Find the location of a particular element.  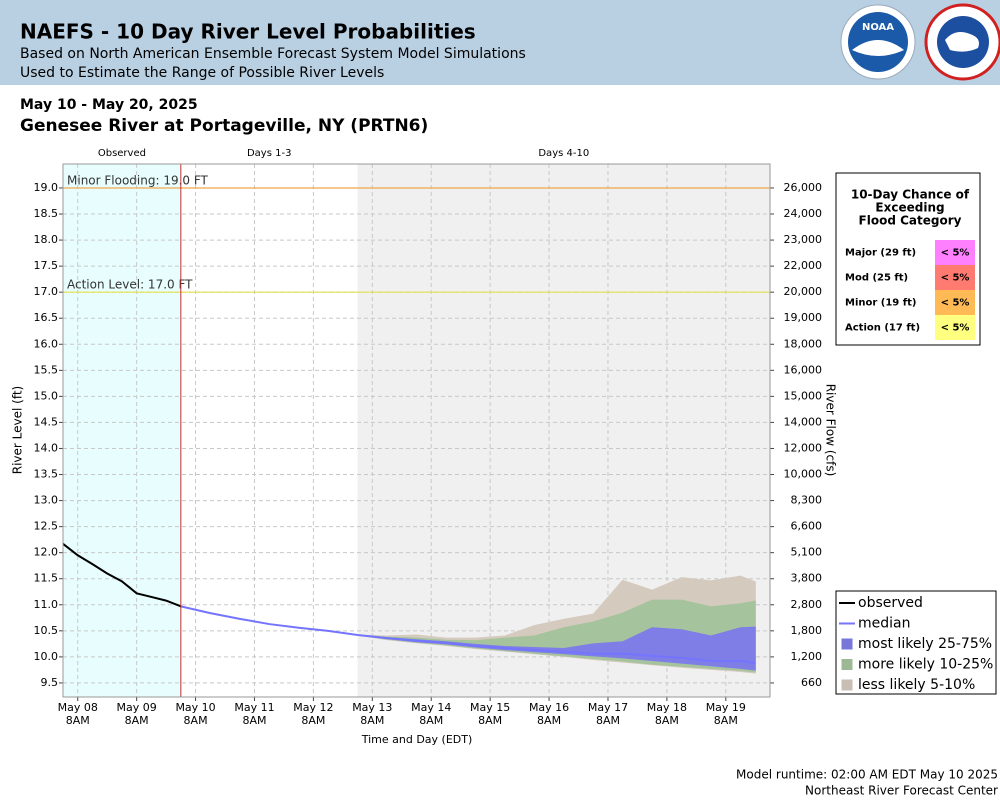

y-axis-title: River Level (ft) is located at coordinates (18, 430).